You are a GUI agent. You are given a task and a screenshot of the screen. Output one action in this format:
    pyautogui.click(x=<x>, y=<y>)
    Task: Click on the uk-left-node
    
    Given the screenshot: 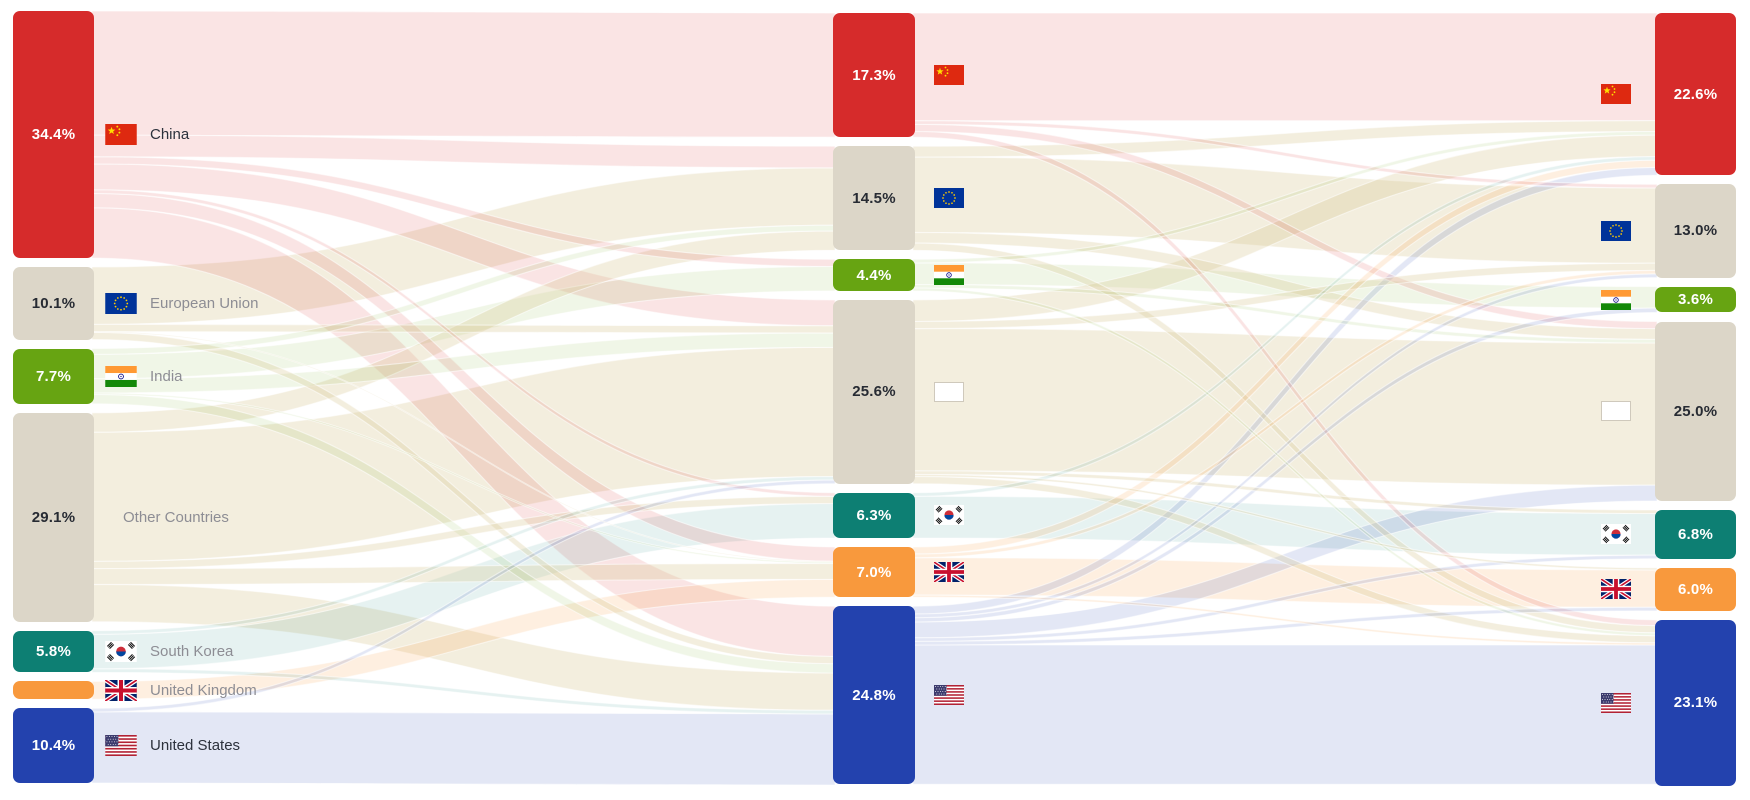 What is the action you would take?
    pyautogui.click(x=53, y=690)
    